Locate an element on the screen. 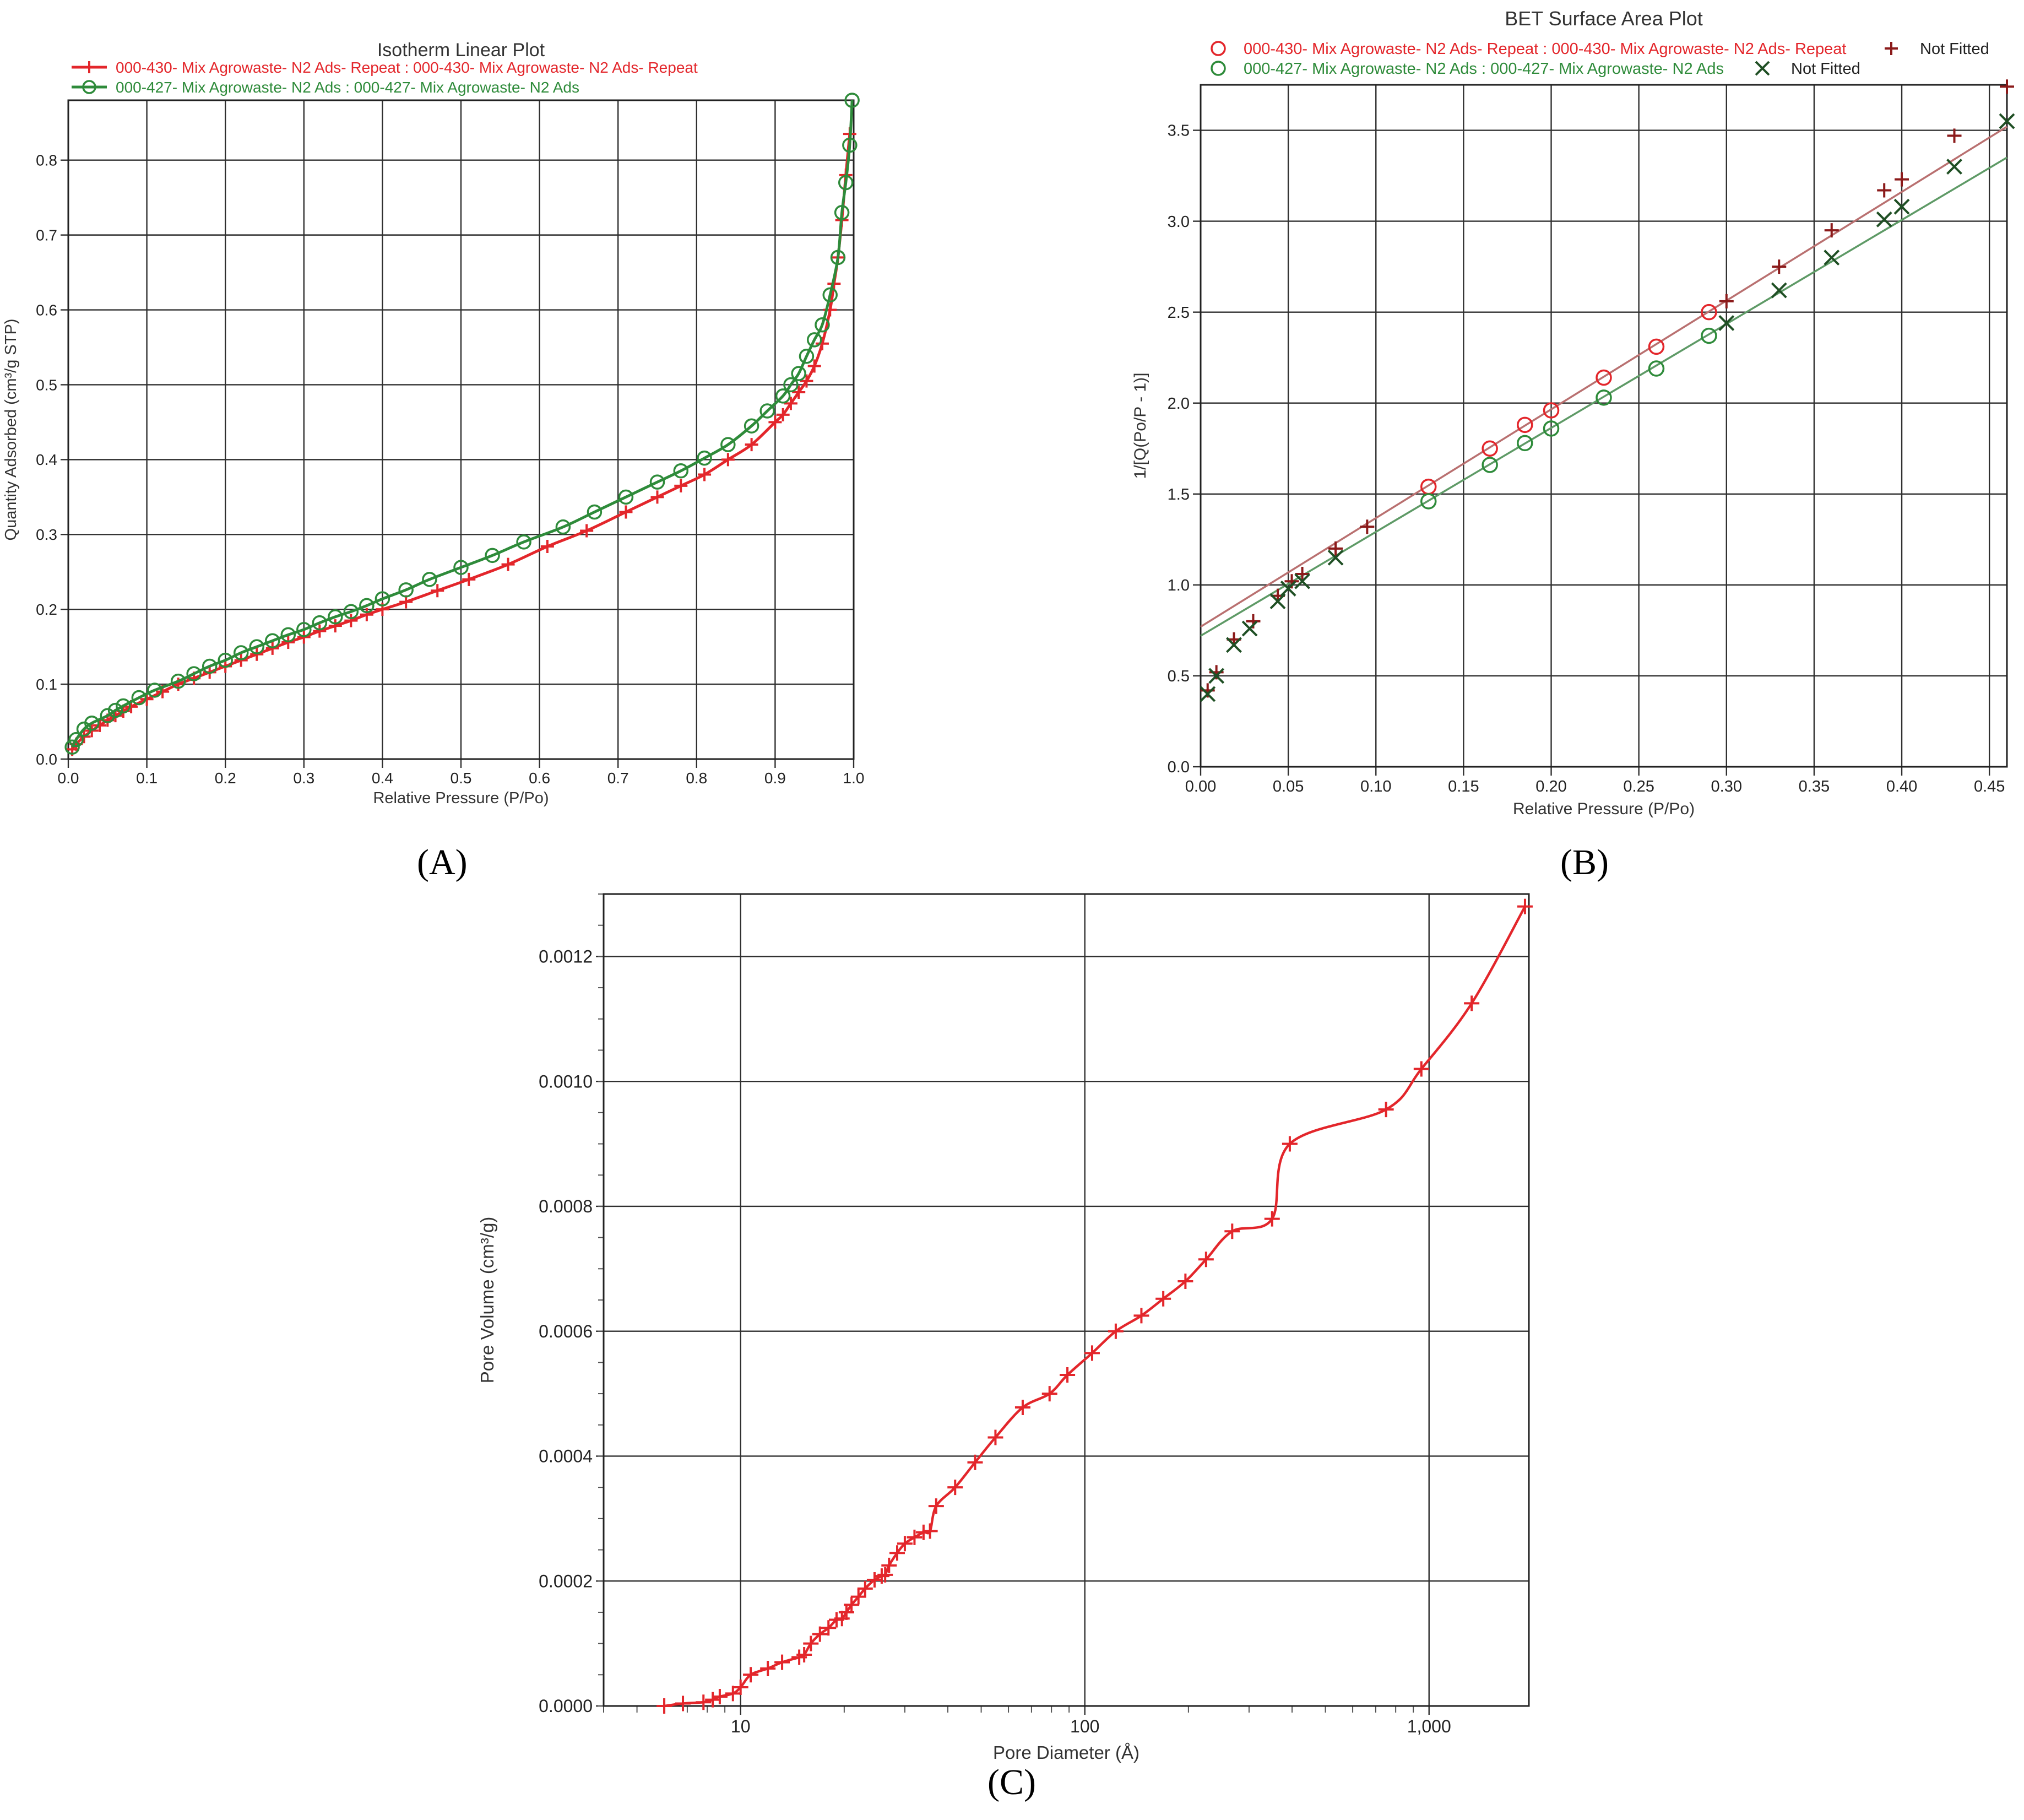 This screenshot has width=2024, height=1820. y-tick-label: 3.5 is located at coordinates (1179, 131).